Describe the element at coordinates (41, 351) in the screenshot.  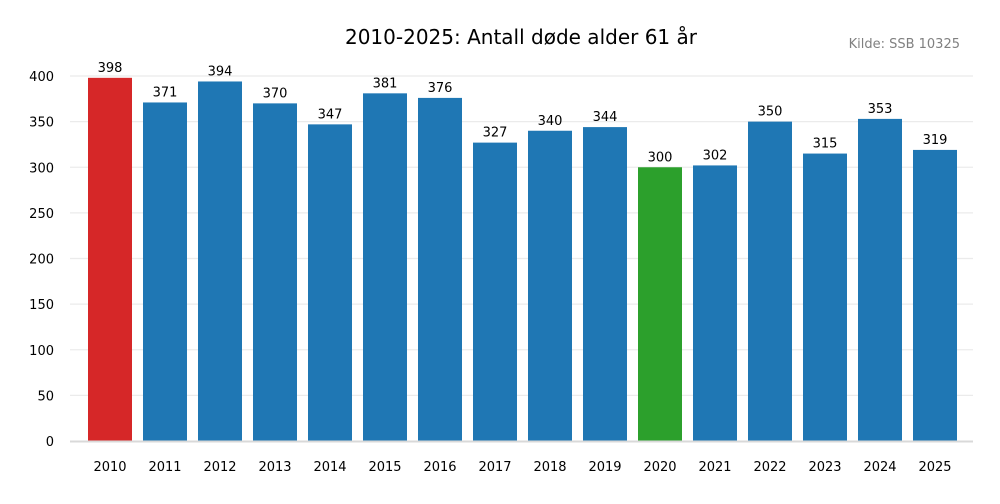
I see `y-tick-label: 100` at that location.